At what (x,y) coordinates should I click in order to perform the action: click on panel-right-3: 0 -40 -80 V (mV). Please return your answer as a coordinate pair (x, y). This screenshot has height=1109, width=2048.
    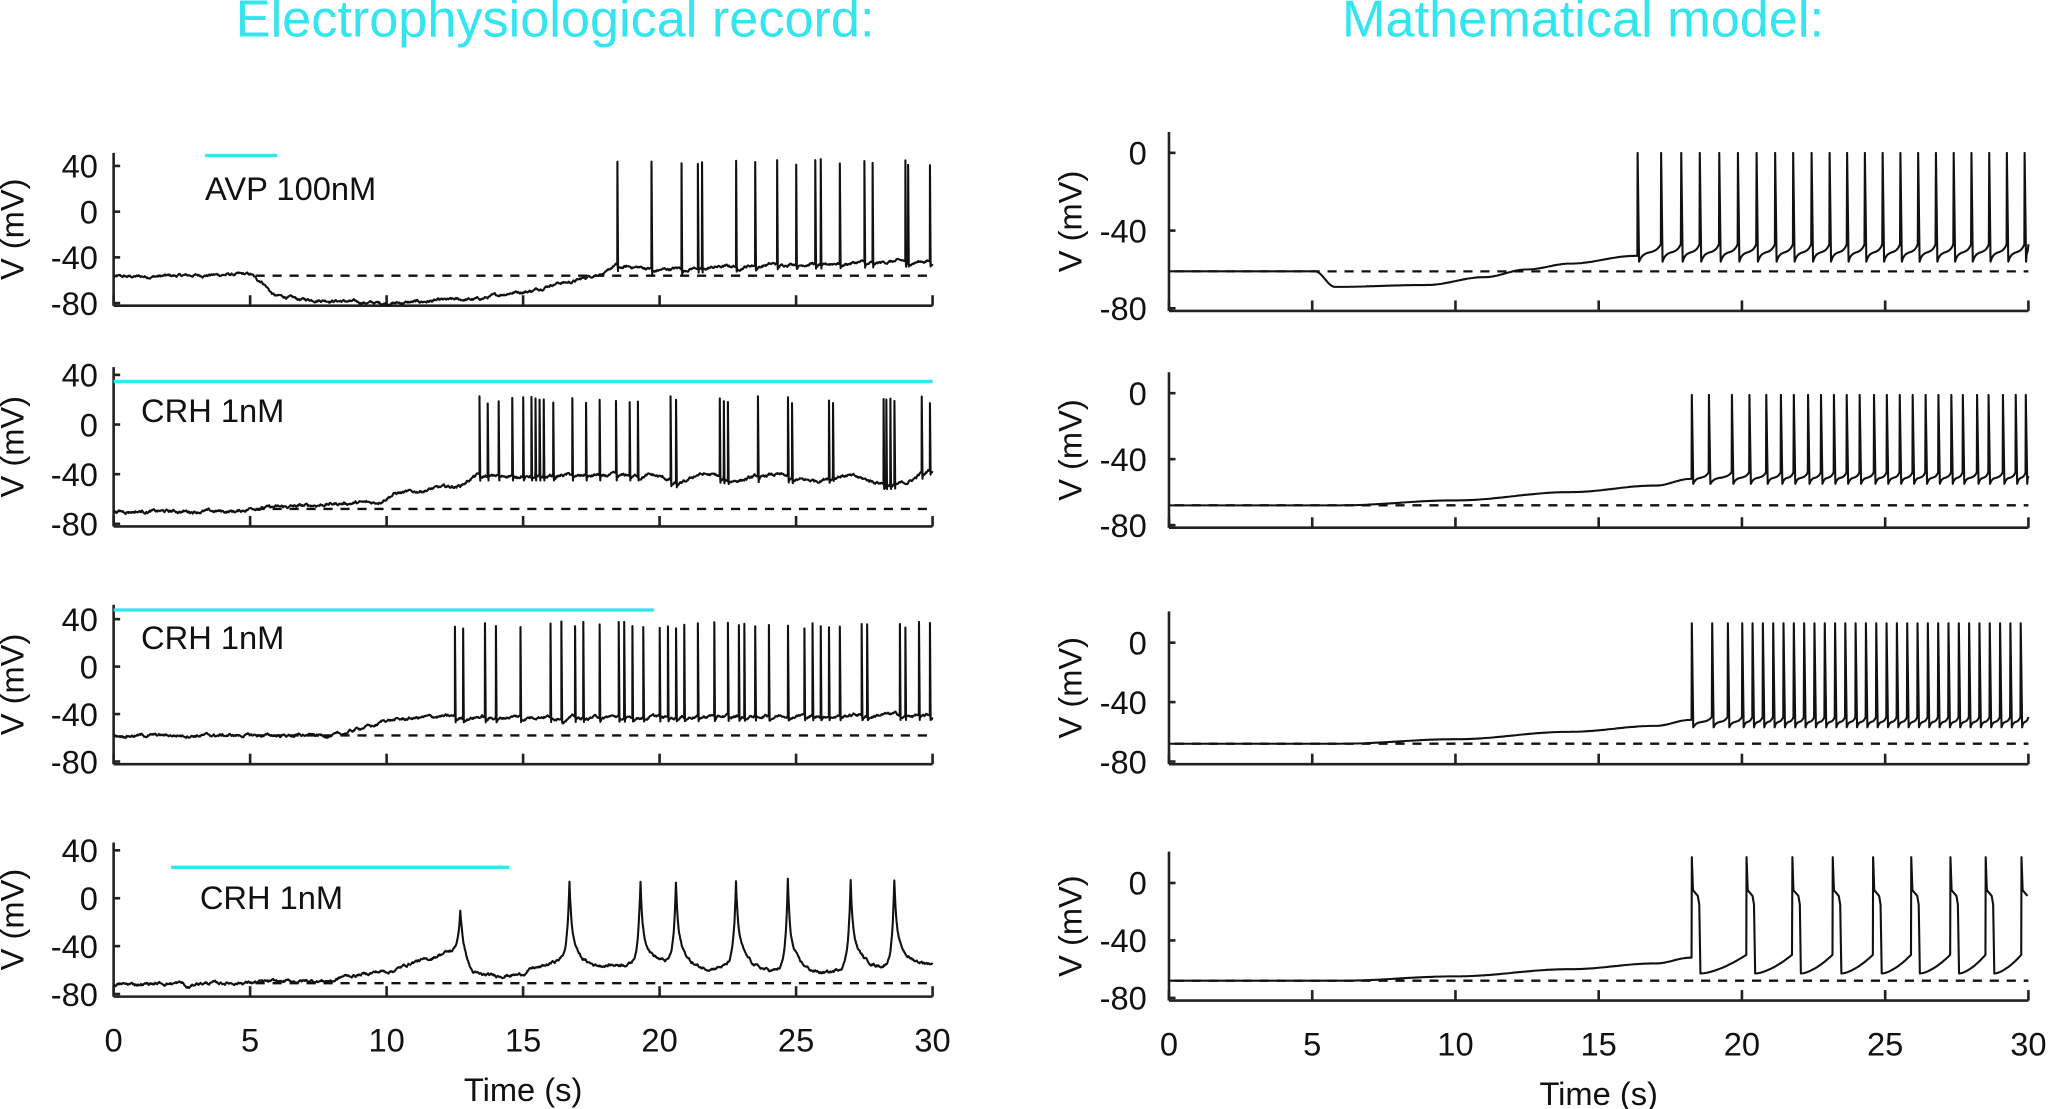
    Looking at the image, I should click on (1540, 695).